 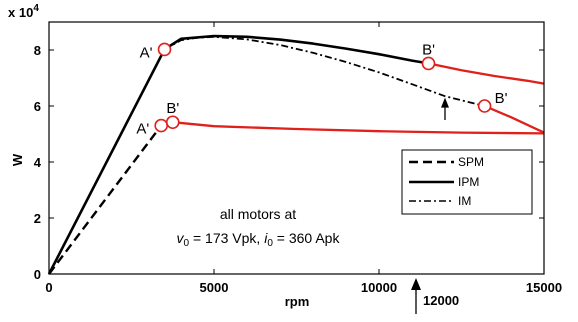 I want to click on x-tick-label: 0, so click(x=48, y=287).